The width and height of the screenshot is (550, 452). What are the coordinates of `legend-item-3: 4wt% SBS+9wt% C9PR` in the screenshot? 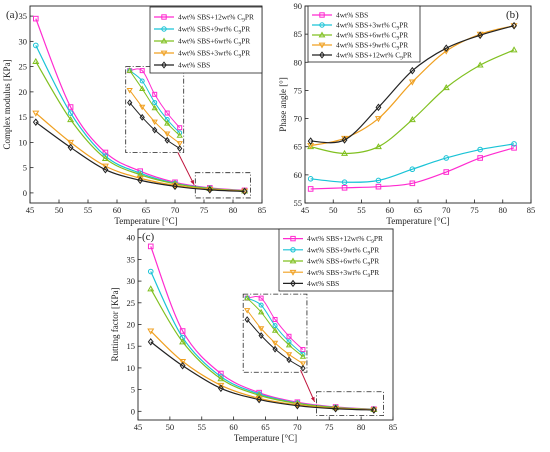 It's located at (360, 46).